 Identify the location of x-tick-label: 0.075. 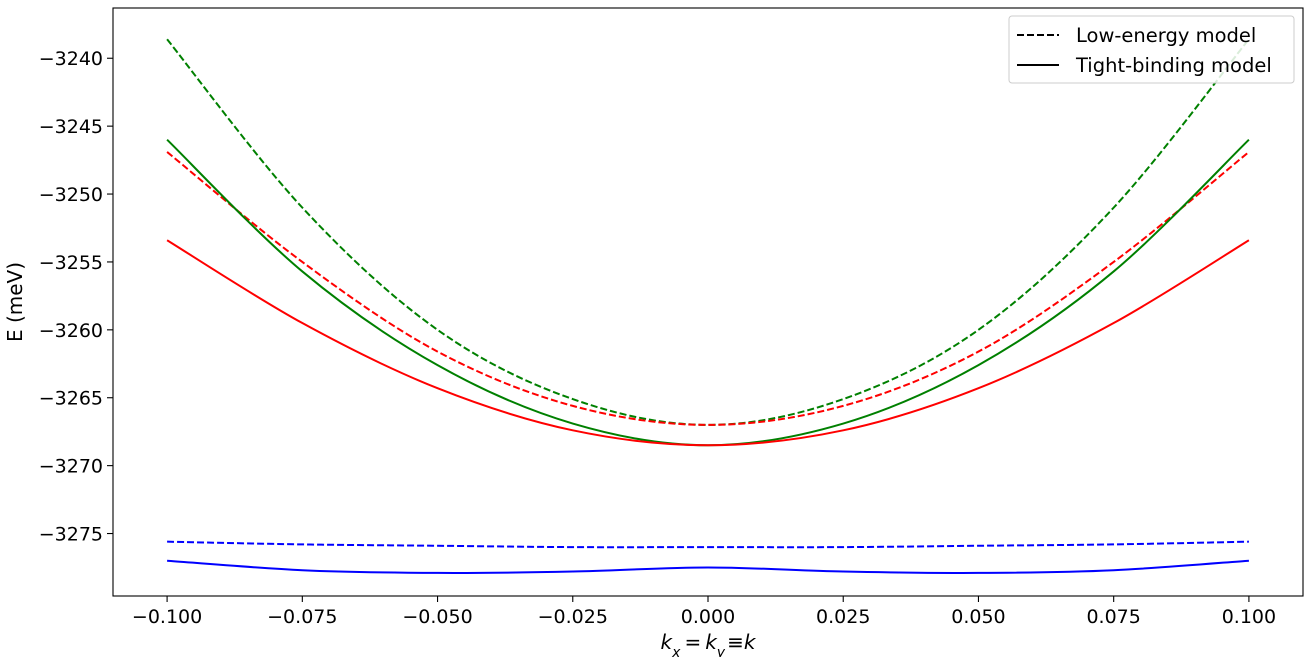
(1113, 617).